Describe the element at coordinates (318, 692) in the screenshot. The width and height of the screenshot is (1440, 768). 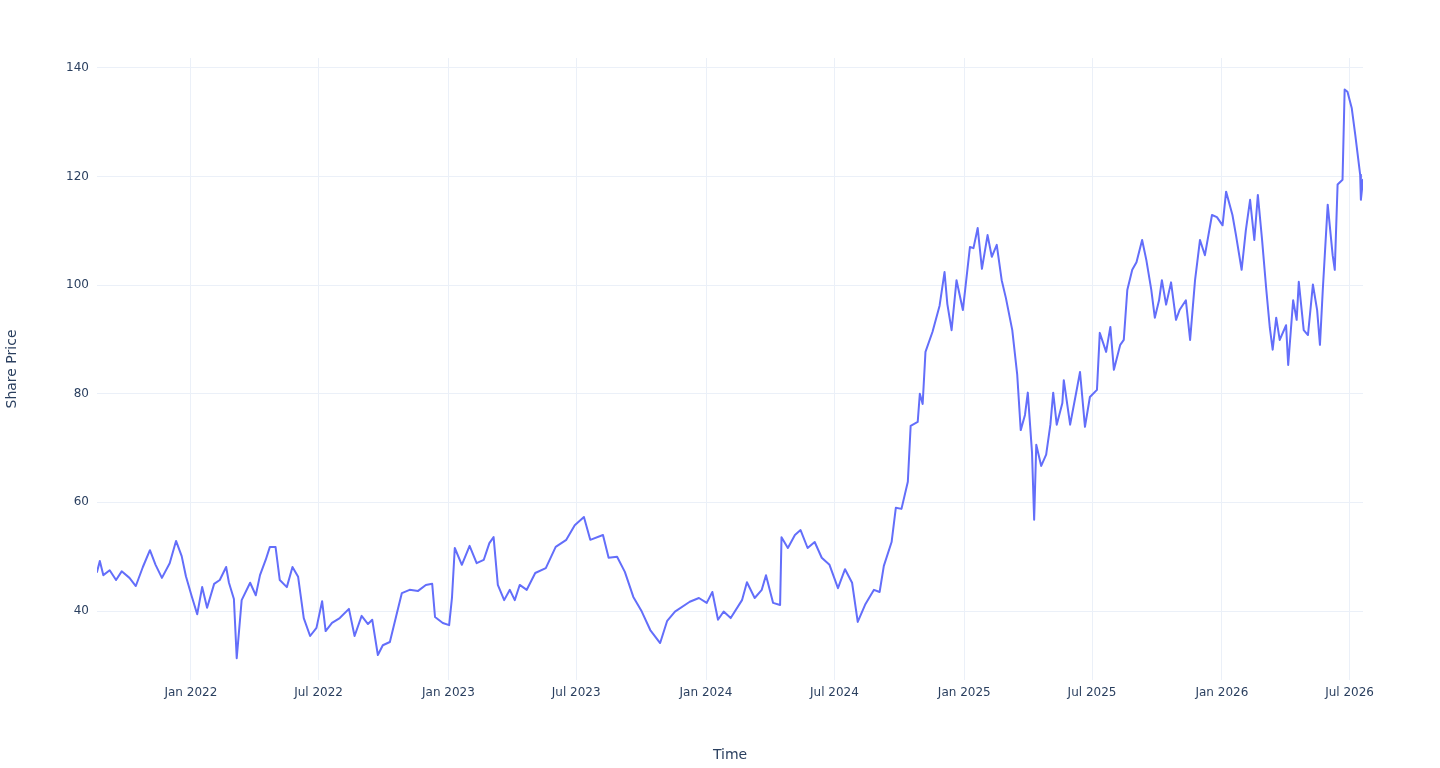
I see `x-tick-label: Jul 2022` at that location.